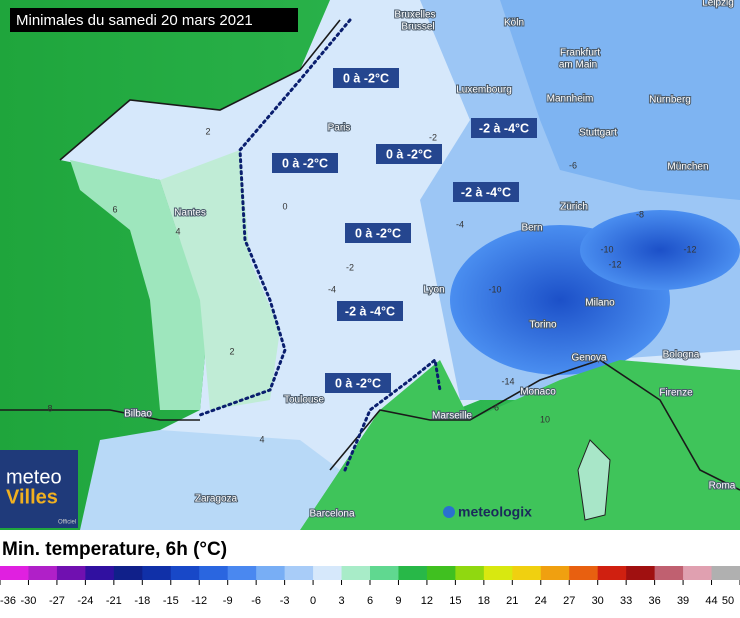 The height and width of the screenshot is (618, 740). What do you see at coordinates (531, 228) in the screenshot?
I see `city-label: Bern` at bounding box center [531, 228].